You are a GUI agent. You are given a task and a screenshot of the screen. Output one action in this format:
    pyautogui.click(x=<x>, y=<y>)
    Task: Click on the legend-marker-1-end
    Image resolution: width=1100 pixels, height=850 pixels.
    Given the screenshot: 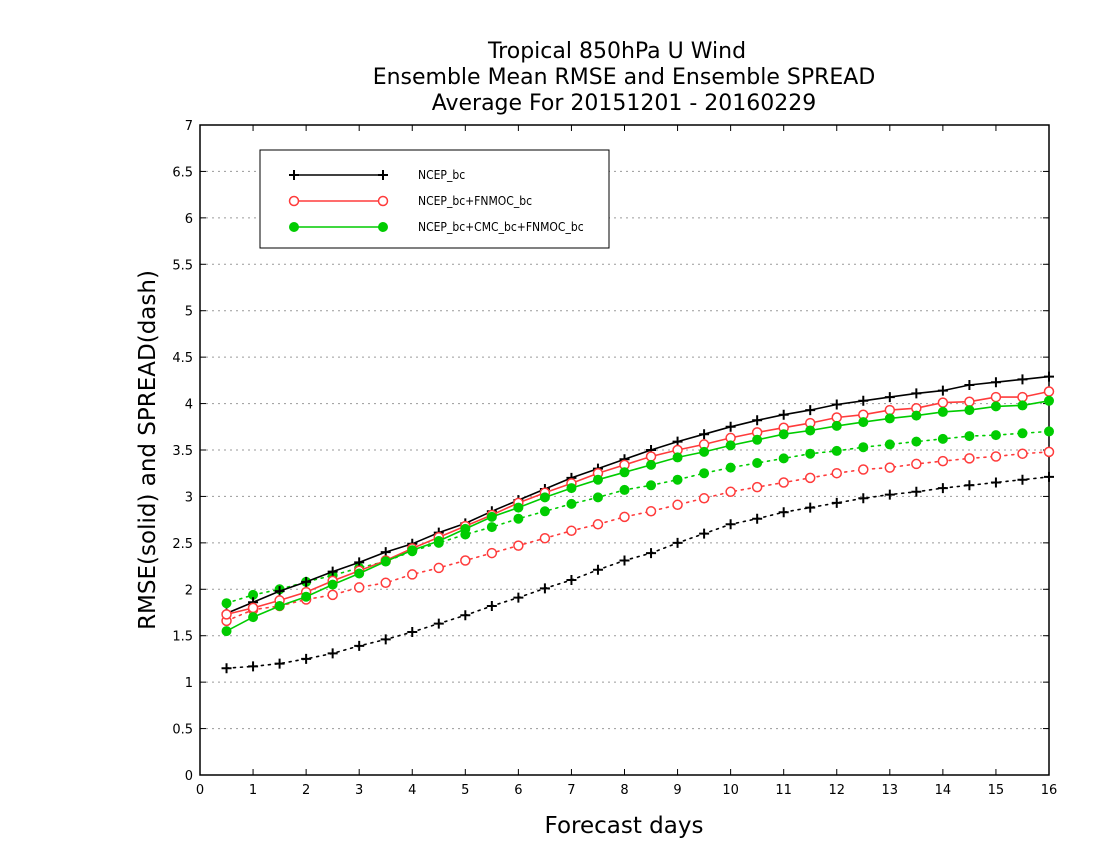 What is the action you would take?
    pyautogui.click(x=383, y=175)
    